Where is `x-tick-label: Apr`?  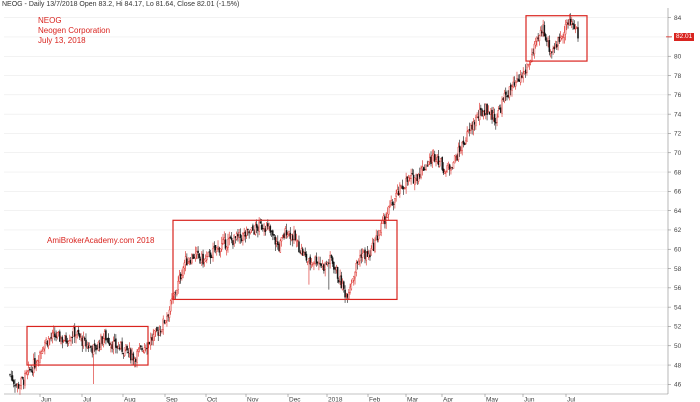
x-tick-label: Apr is located at coordinates (448, 399).